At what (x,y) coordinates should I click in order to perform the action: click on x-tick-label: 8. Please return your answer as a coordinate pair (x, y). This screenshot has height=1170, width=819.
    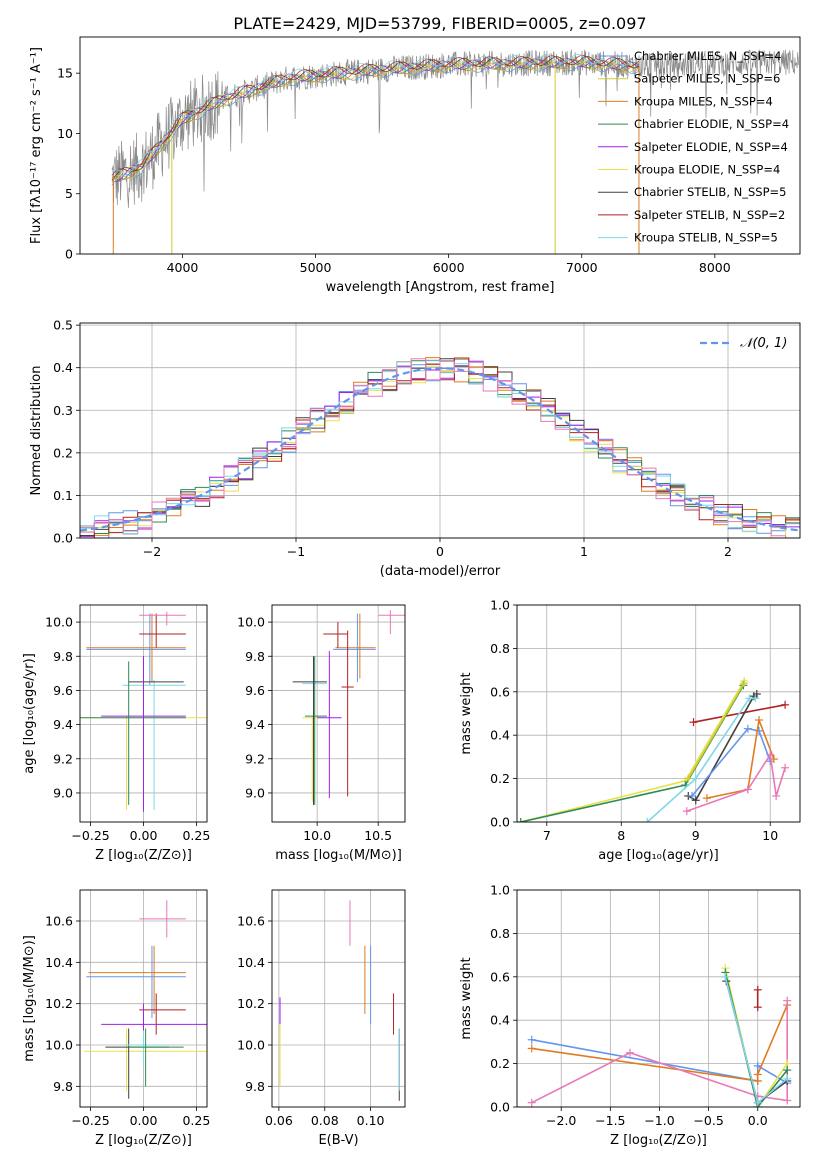
    Looking at the image, I should click on (621, 835).